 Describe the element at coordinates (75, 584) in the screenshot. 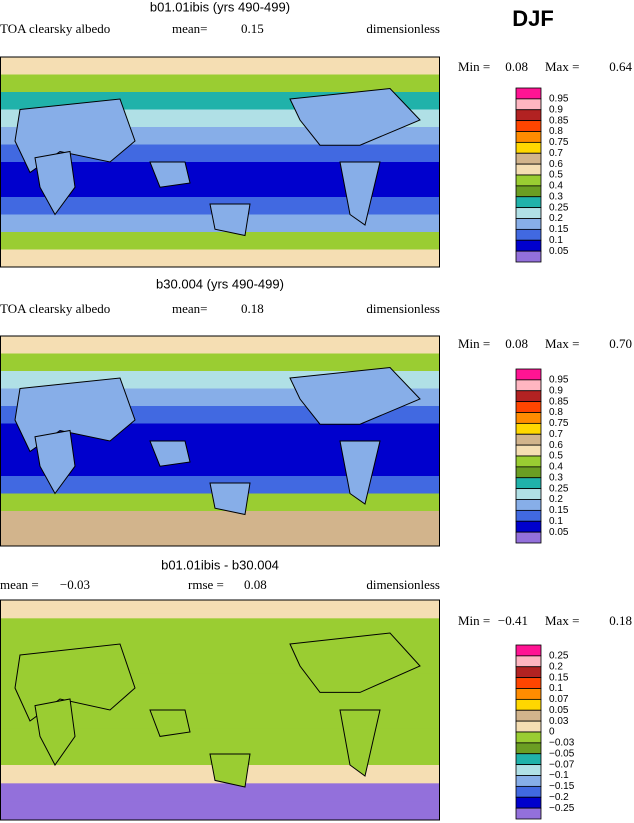

I see `mean-value: −0.03` at that location.